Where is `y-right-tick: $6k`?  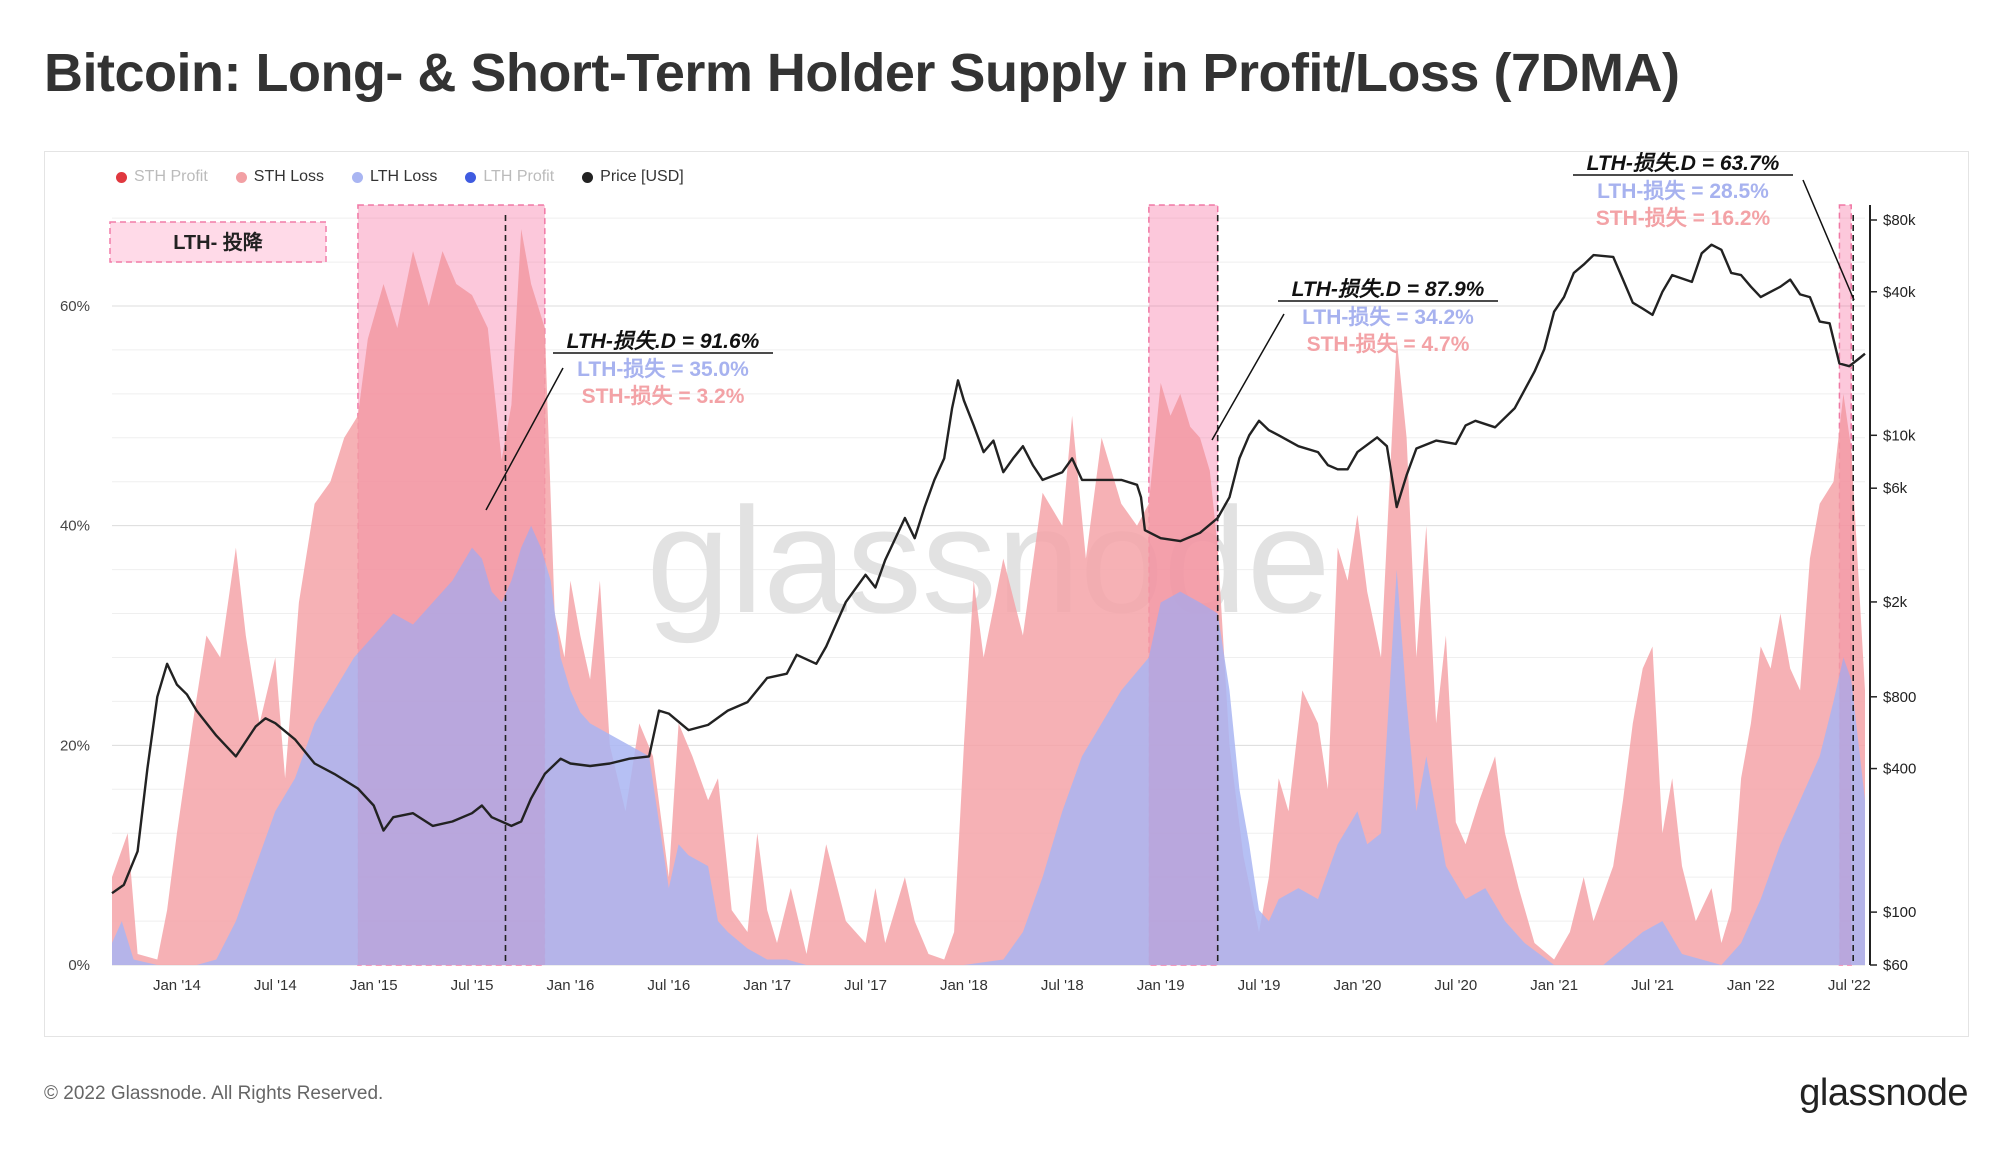 y-right-tick: $6k is located at coordinates (1895, 488).